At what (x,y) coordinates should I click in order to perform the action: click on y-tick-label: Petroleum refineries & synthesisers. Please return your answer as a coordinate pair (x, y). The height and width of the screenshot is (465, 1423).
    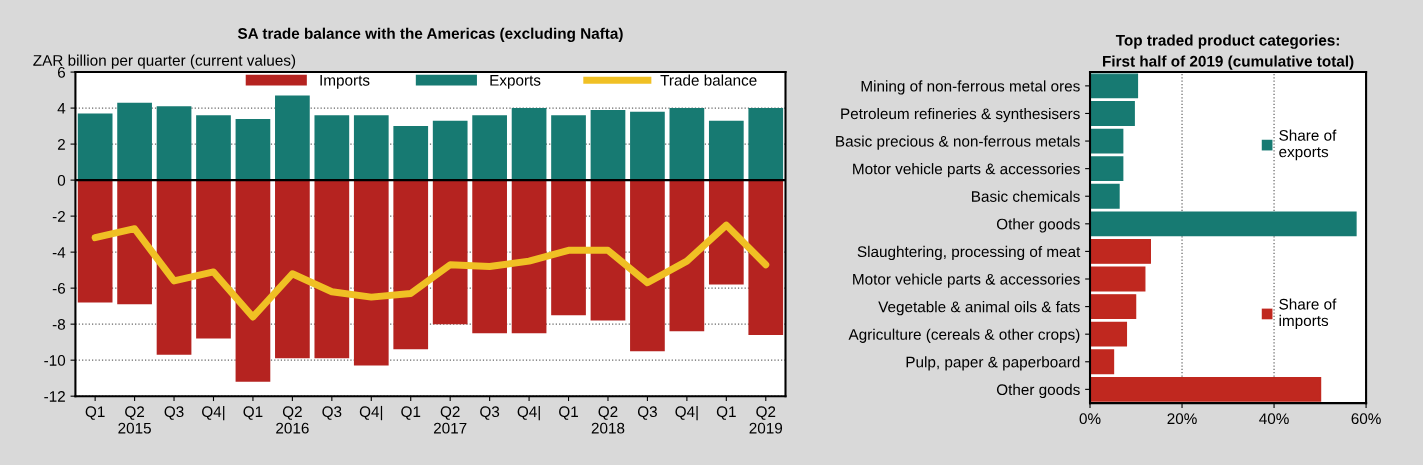
    Looking at the image, I should click on (960, 115).